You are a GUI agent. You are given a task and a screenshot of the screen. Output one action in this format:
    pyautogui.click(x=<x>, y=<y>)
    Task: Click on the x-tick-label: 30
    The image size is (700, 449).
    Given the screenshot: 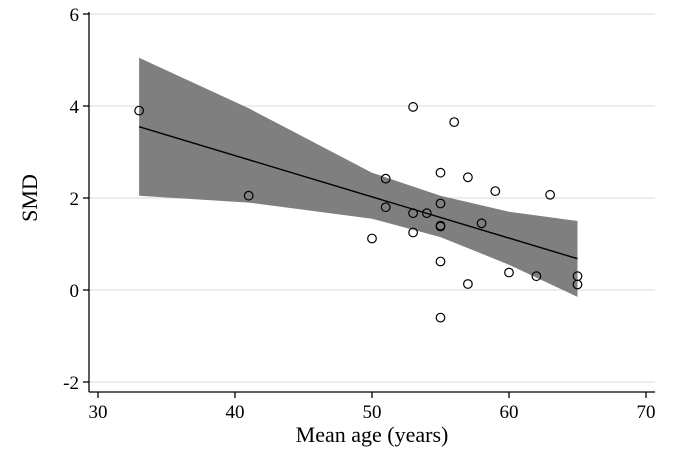 What is the action you would take?
    pyautogui.click(x=98, y=412)
    